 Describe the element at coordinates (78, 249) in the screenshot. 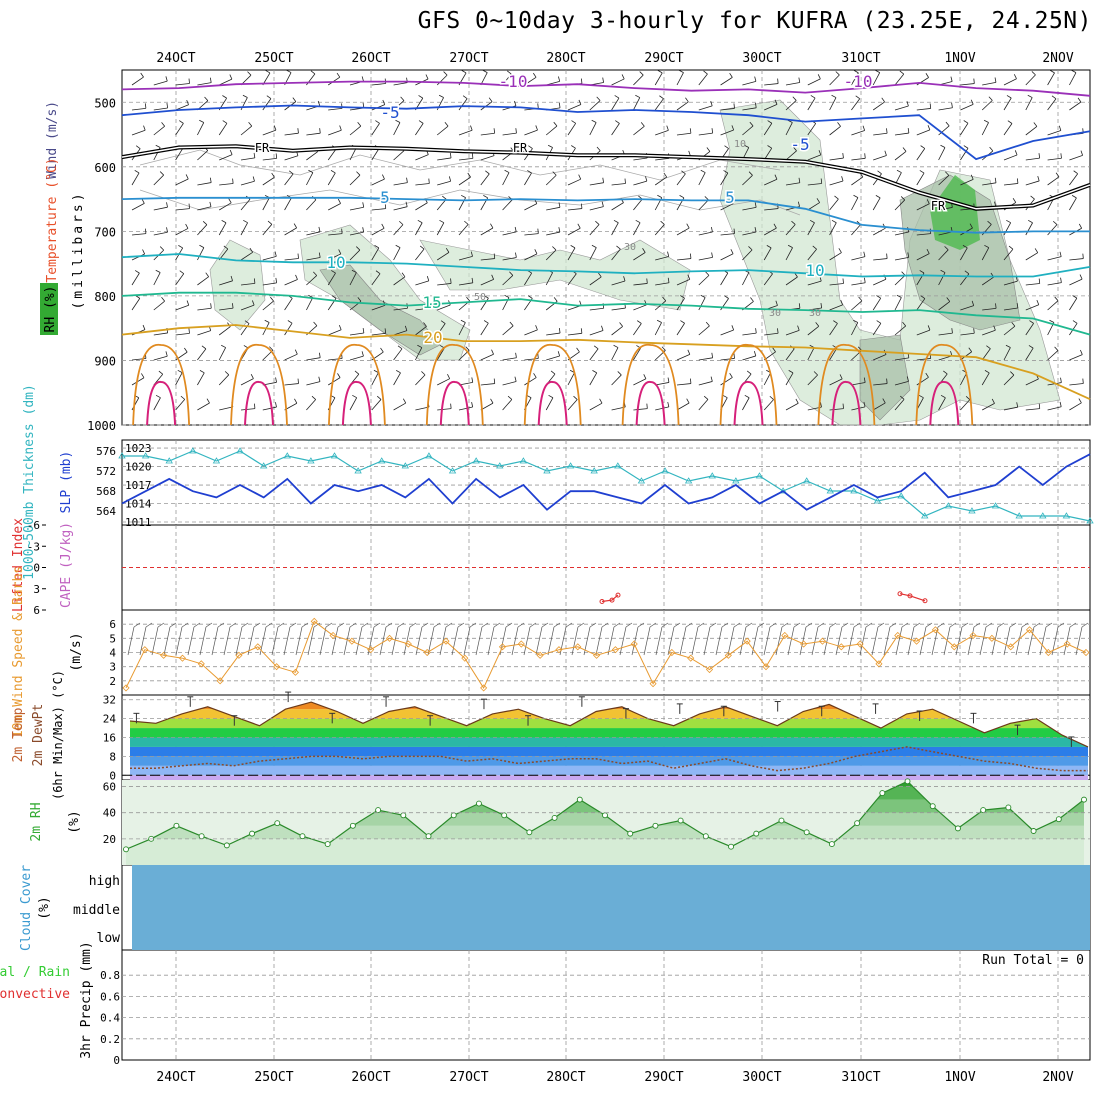

I see `ylabel-millibars: (millibars)` at that location.